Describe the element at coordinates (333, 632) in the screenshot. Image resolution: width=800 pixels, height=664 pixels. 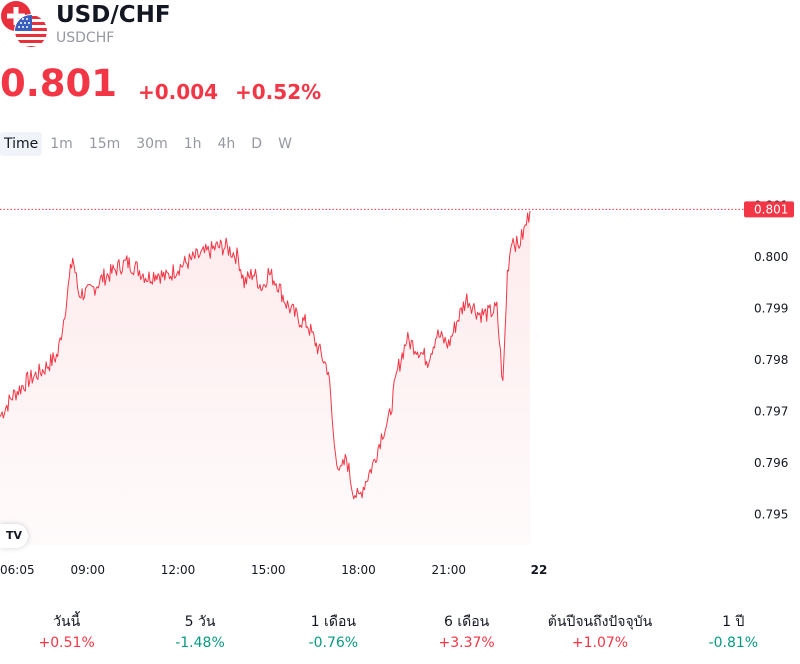
I see `perf-1-month: 1 เดือน -0.76%` at that location.